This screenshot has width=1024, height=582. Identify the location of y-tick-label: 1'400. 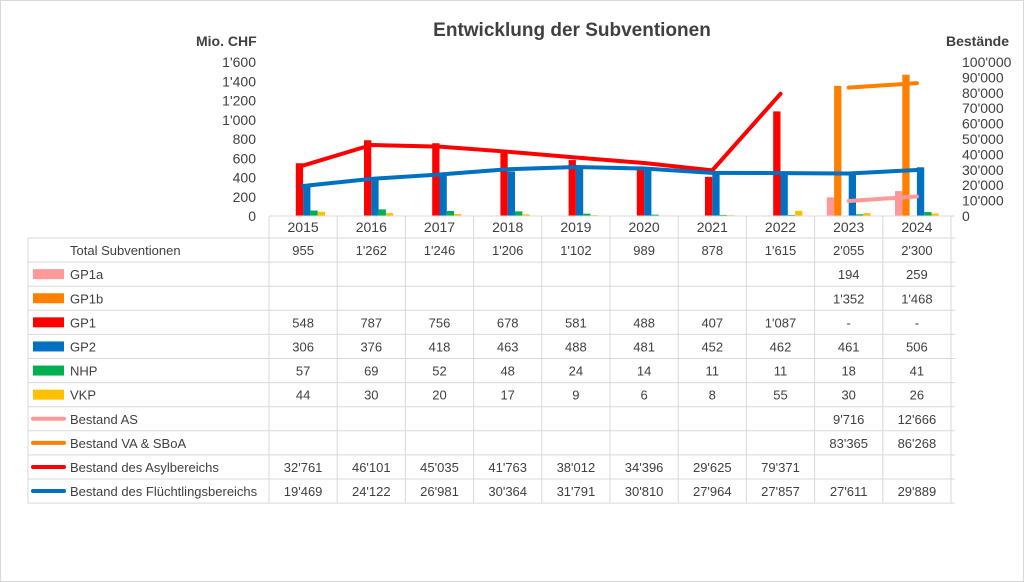
(239, 81).